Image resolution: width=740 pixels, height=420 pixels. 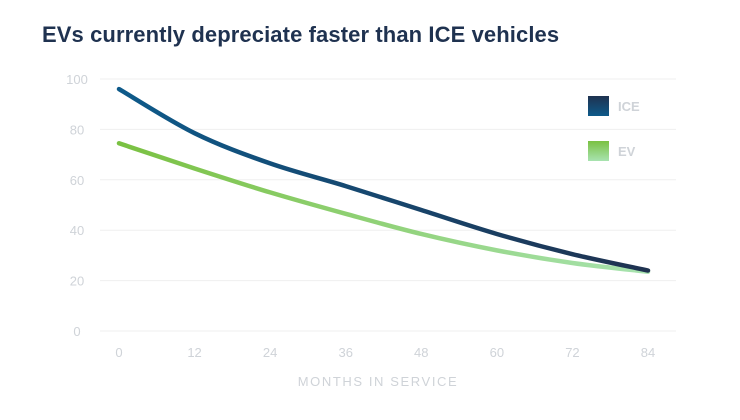 What do you see at coordinates (648, 352) in the screenshot?
I see `x-tick-label: 84` at bounding box center [648, 352].